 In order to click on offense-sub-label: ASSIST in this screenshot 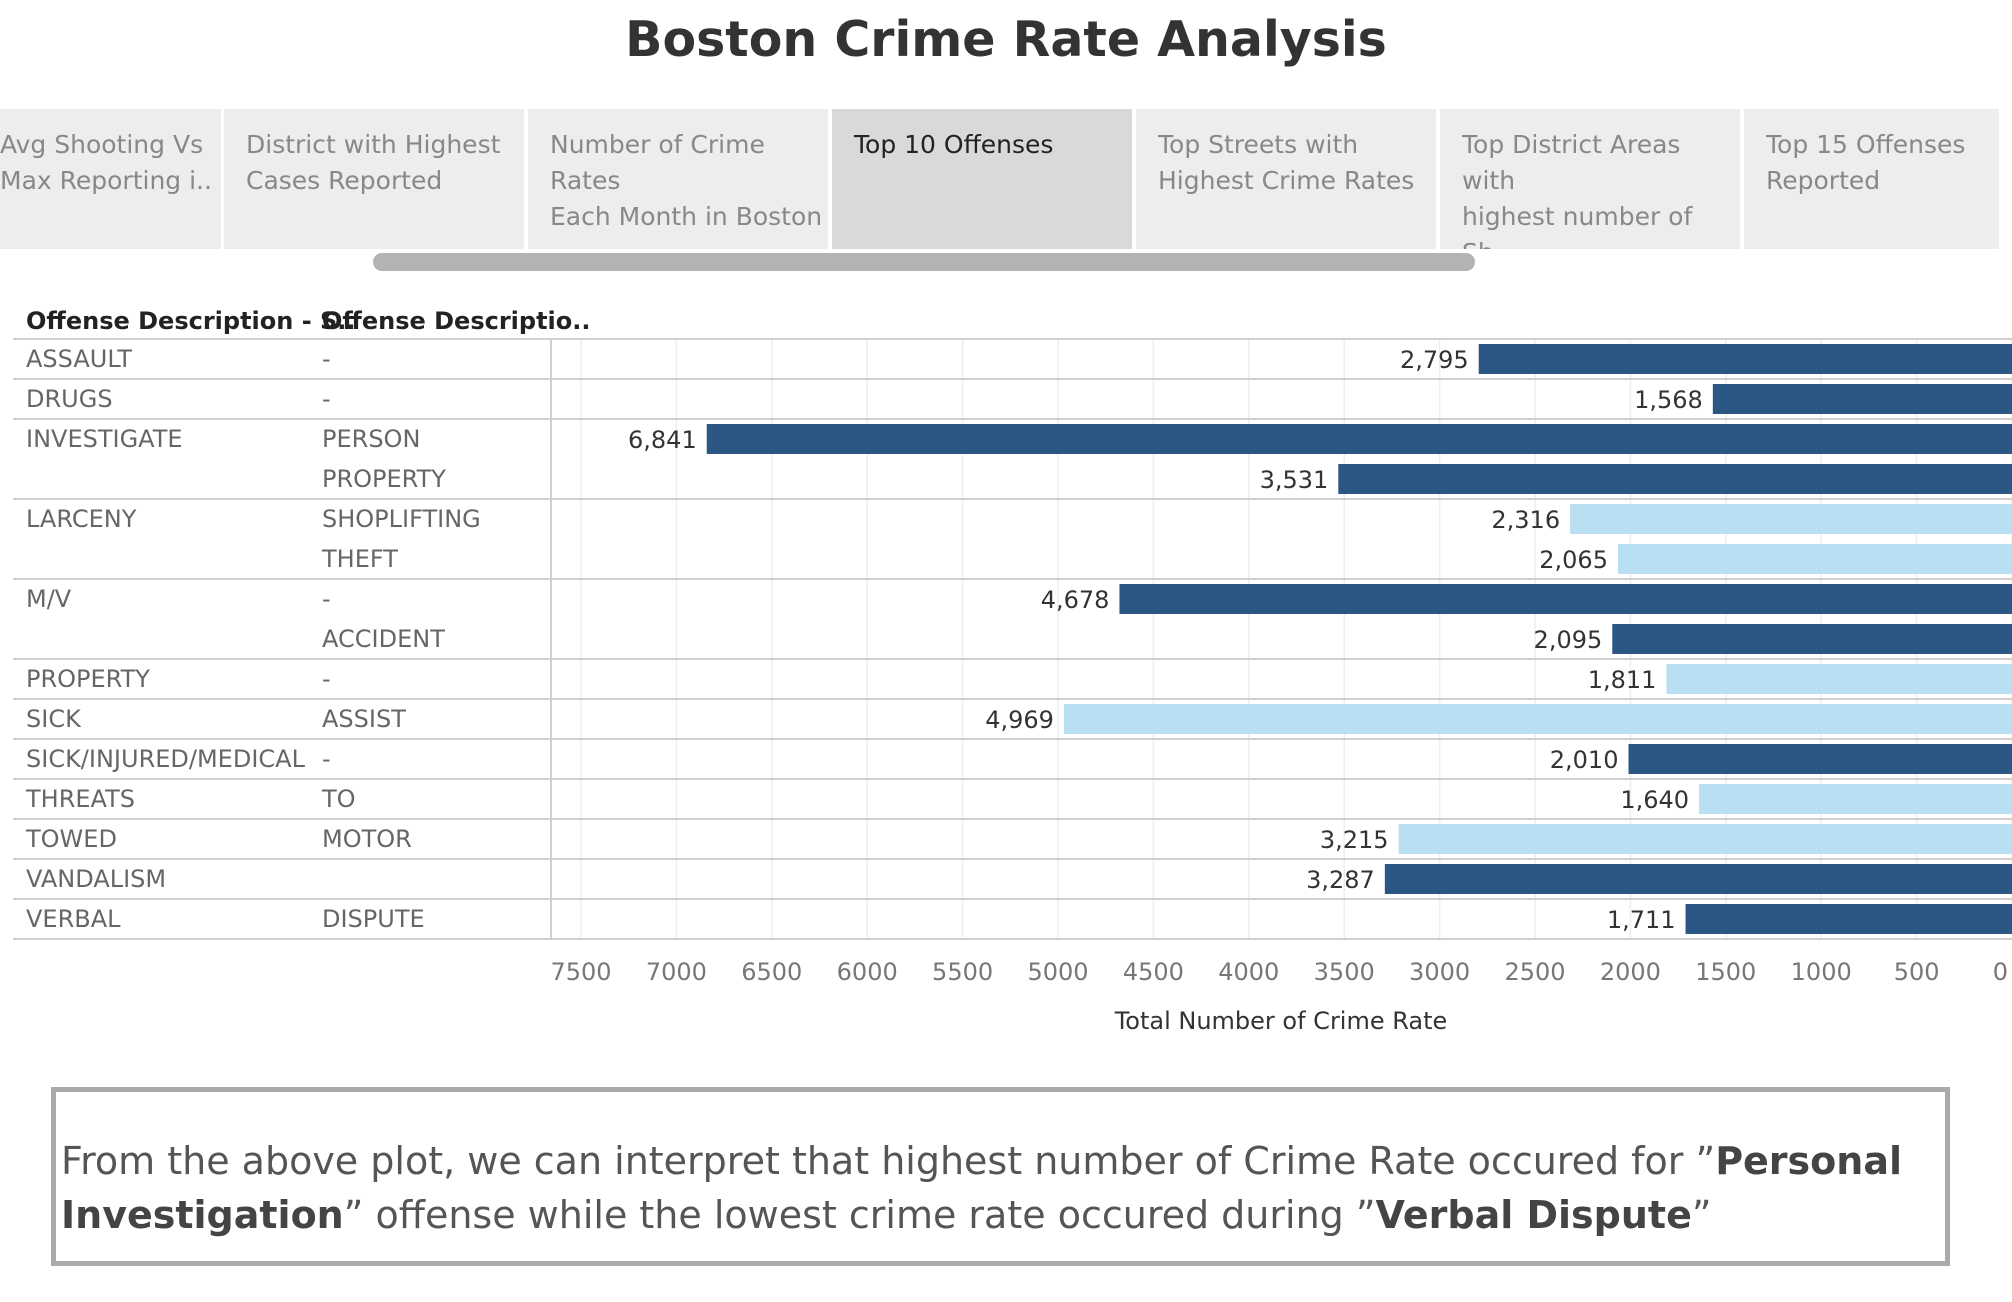, I will do `click(364, 719)`.